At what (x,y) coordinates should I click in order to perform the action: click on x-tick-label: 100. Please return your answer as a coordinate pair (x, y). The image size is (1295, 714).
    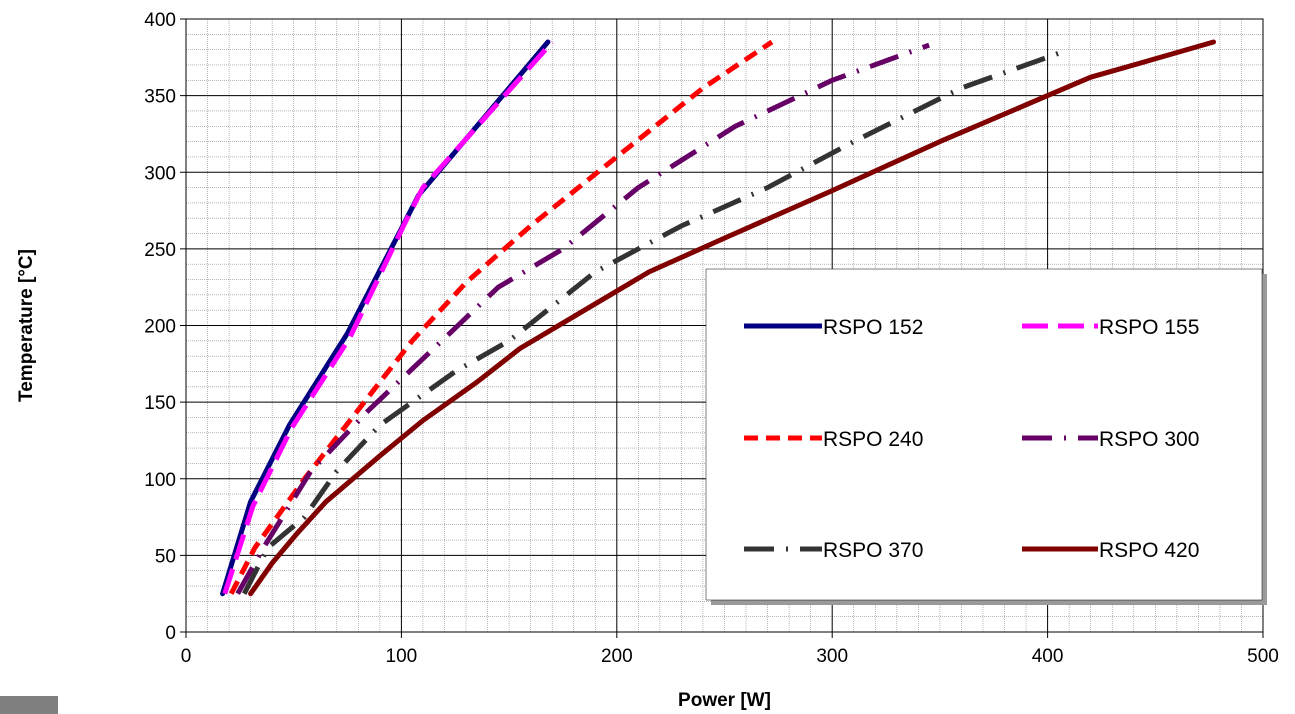
    Looking at the image, I should click on (402, 656).